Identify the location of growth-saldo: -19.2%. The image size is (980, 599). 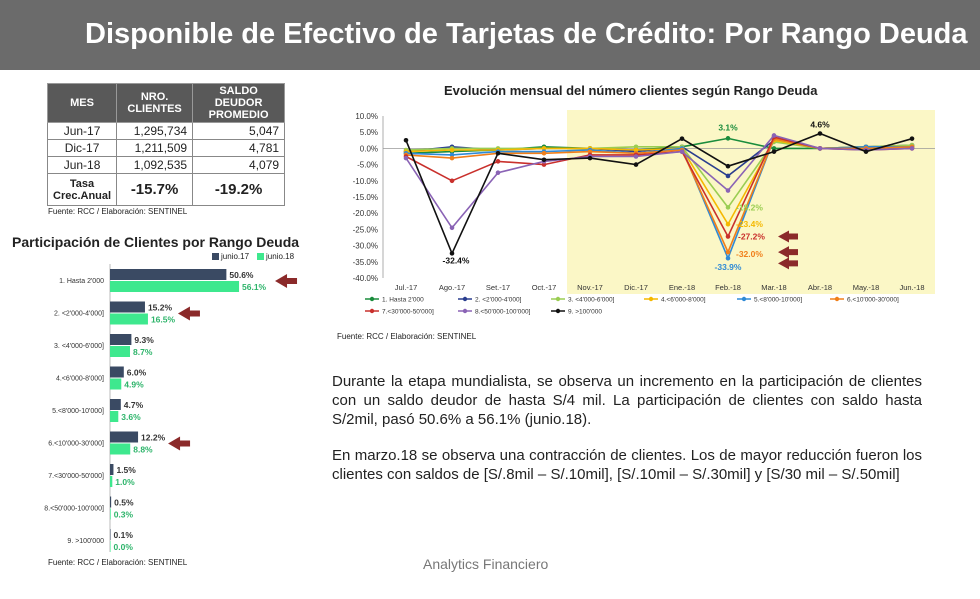
(239, 189).